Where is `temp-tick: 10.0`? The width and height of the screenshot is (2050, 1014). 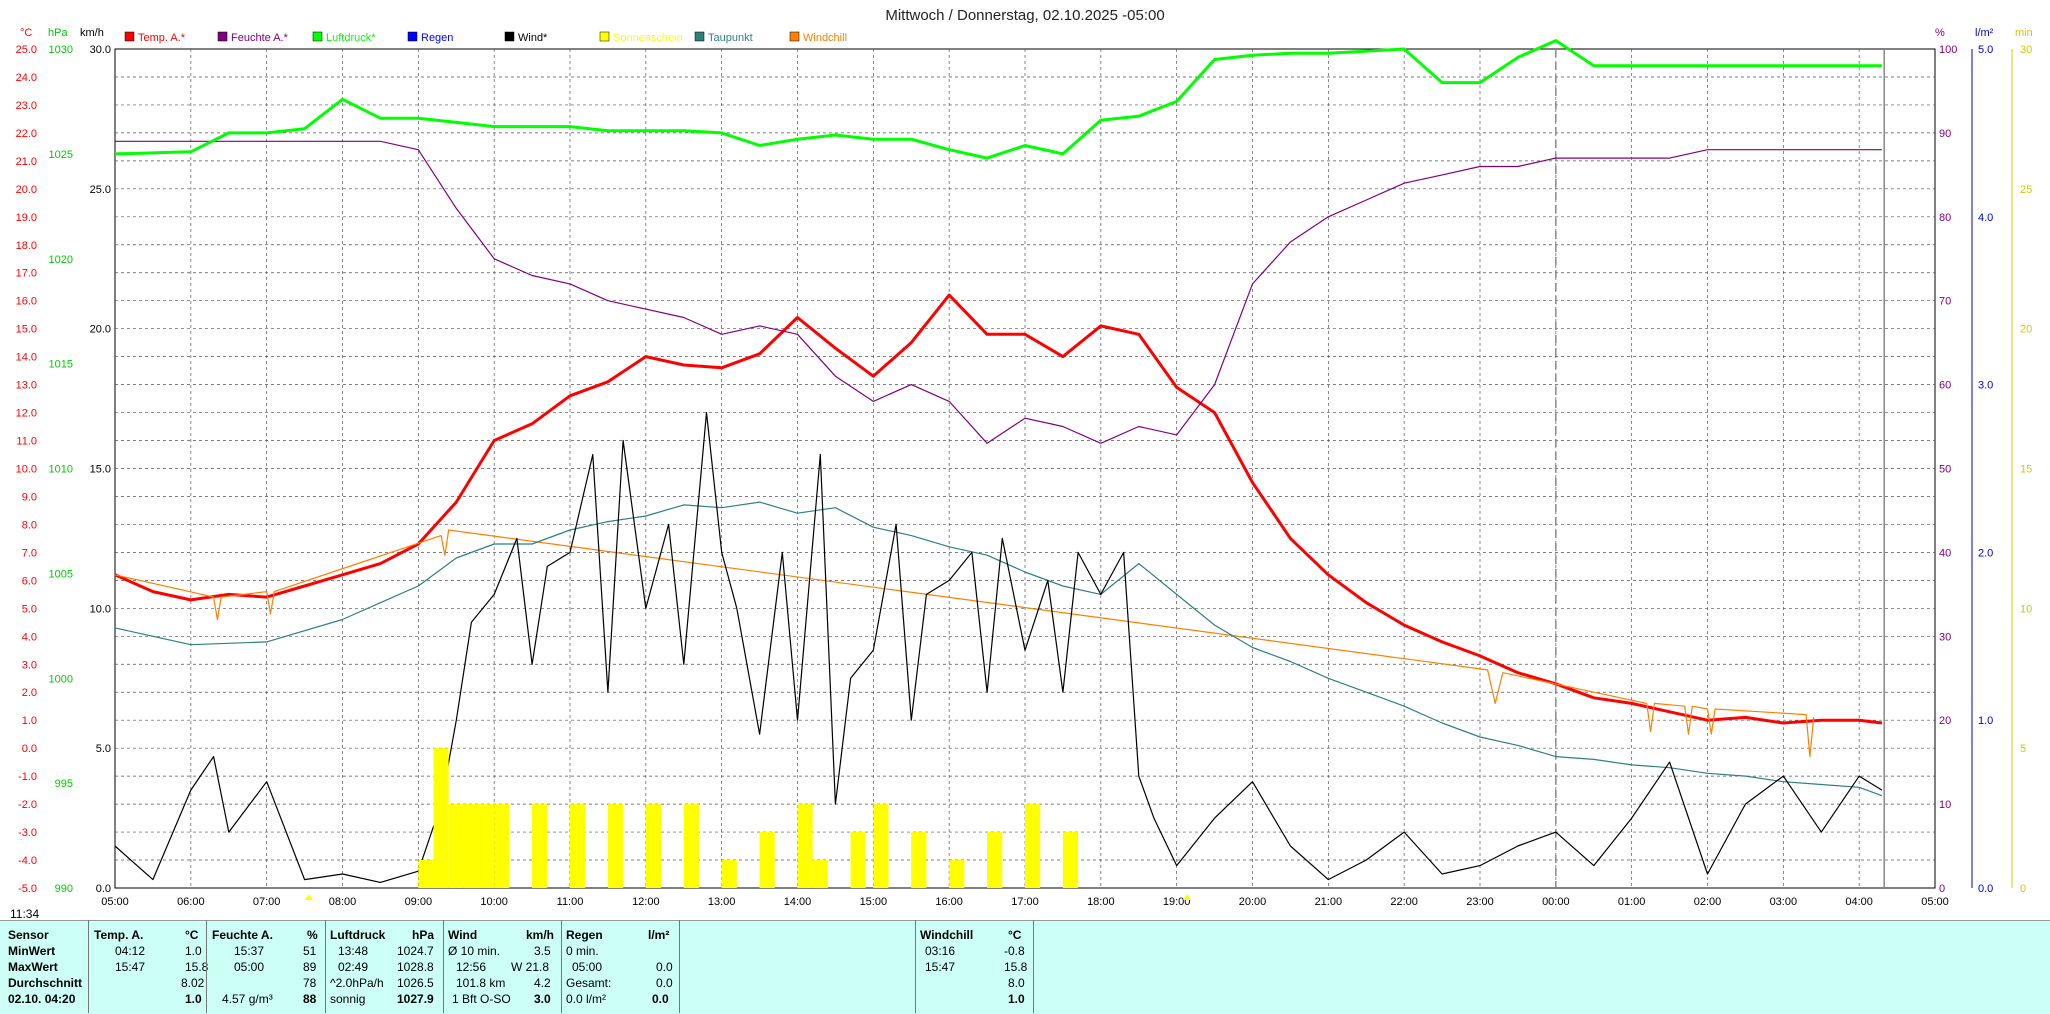
temp-tick: 10.0 is located at coordinates (26, 470).